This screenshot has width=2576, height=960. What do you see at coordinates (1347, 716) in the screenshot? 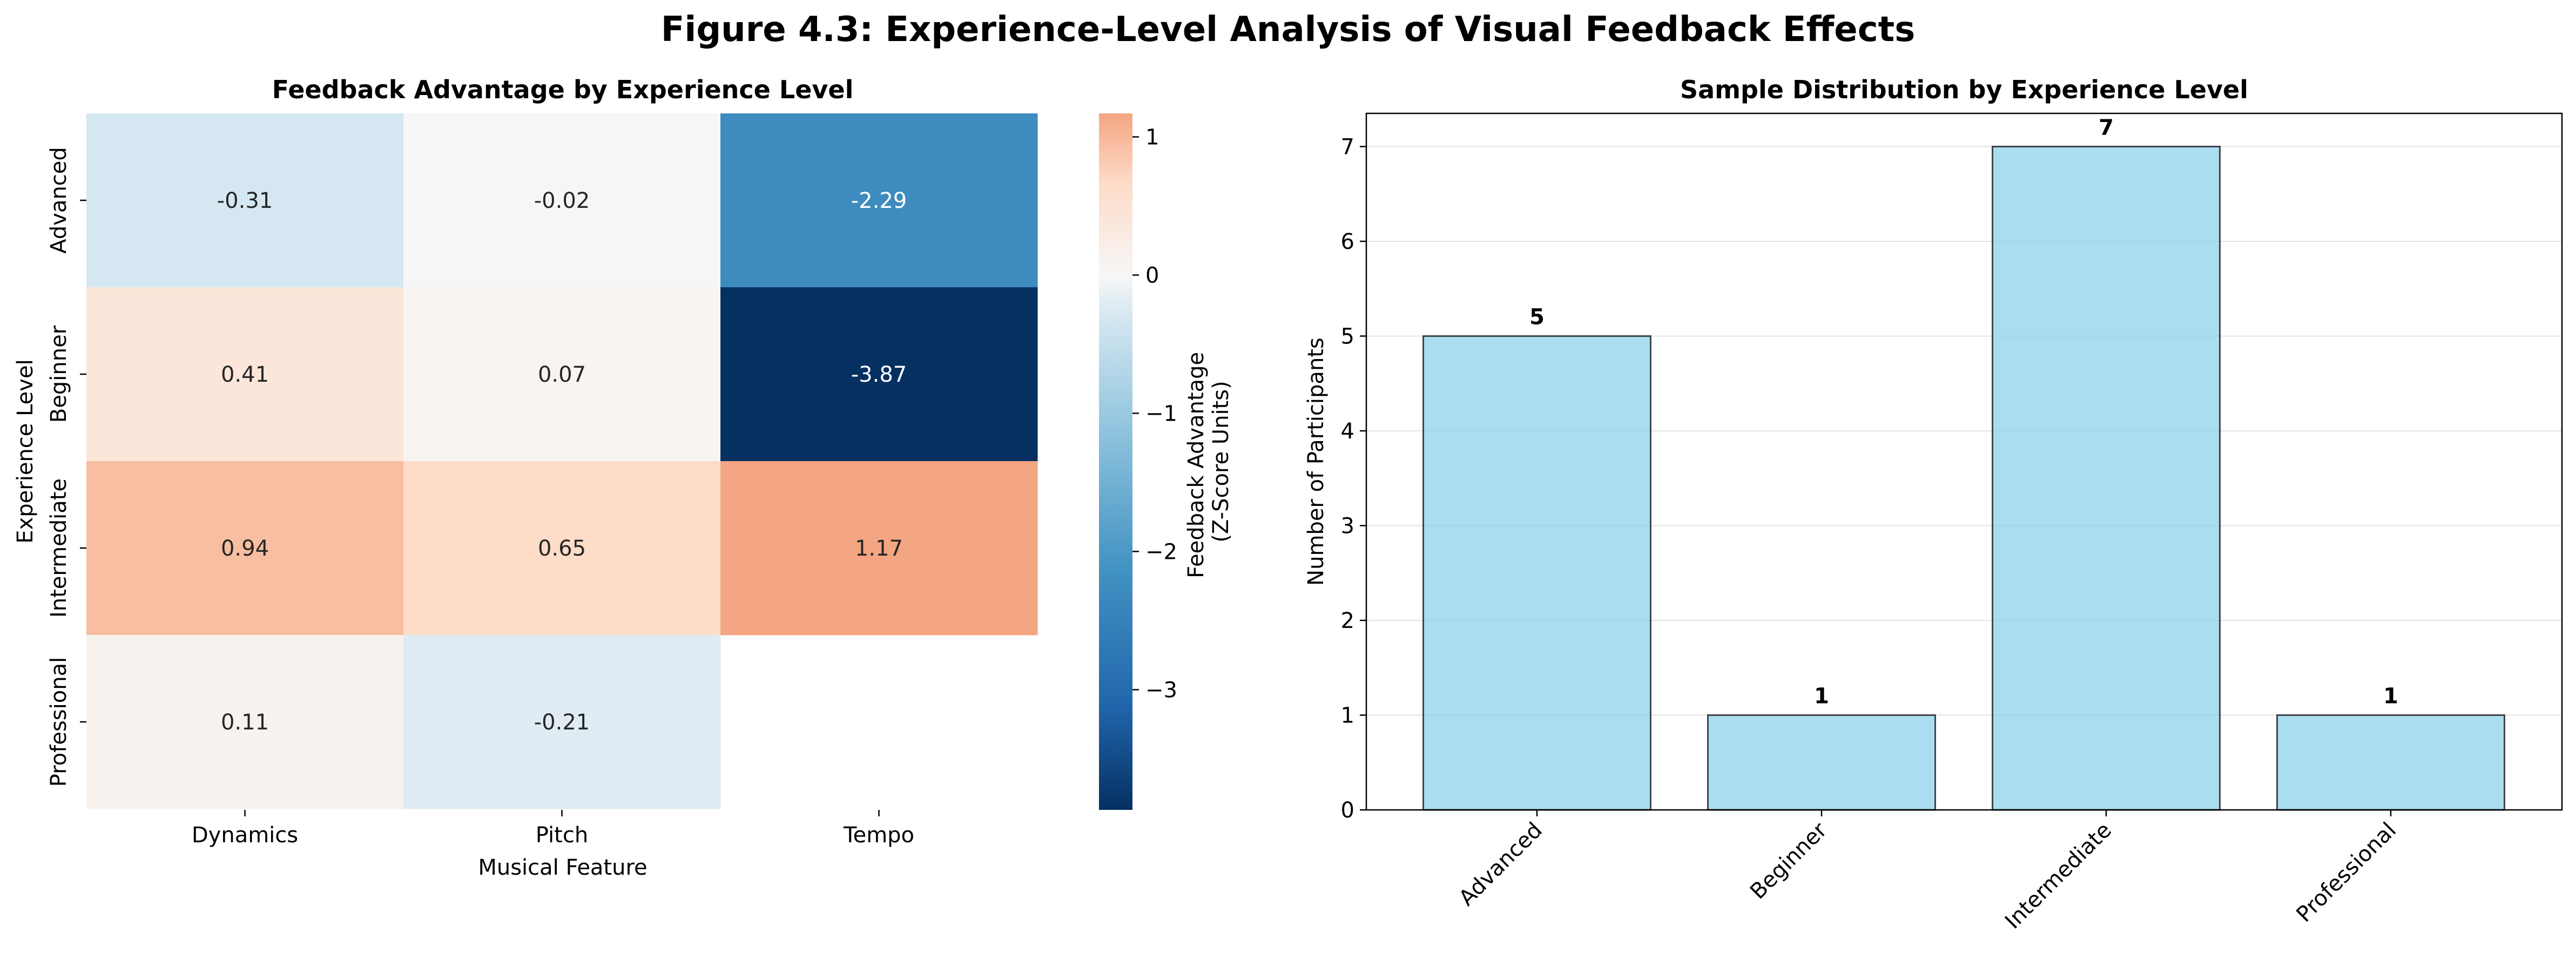
I see `bar-y-tick-label: 1` at bounding box center [1347, 716].